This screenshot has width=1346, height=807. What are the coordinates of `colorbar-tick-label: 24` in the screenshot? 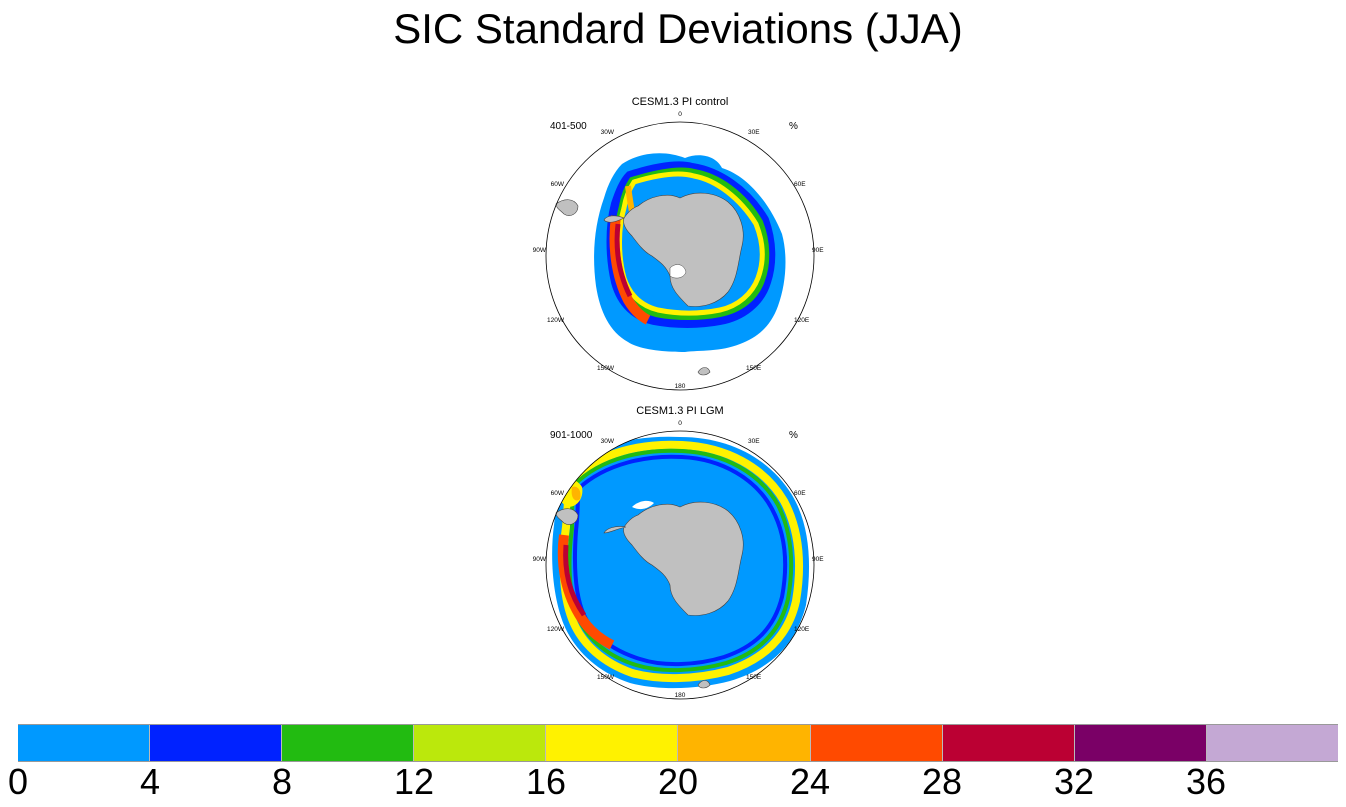 It's located at (810, 781).